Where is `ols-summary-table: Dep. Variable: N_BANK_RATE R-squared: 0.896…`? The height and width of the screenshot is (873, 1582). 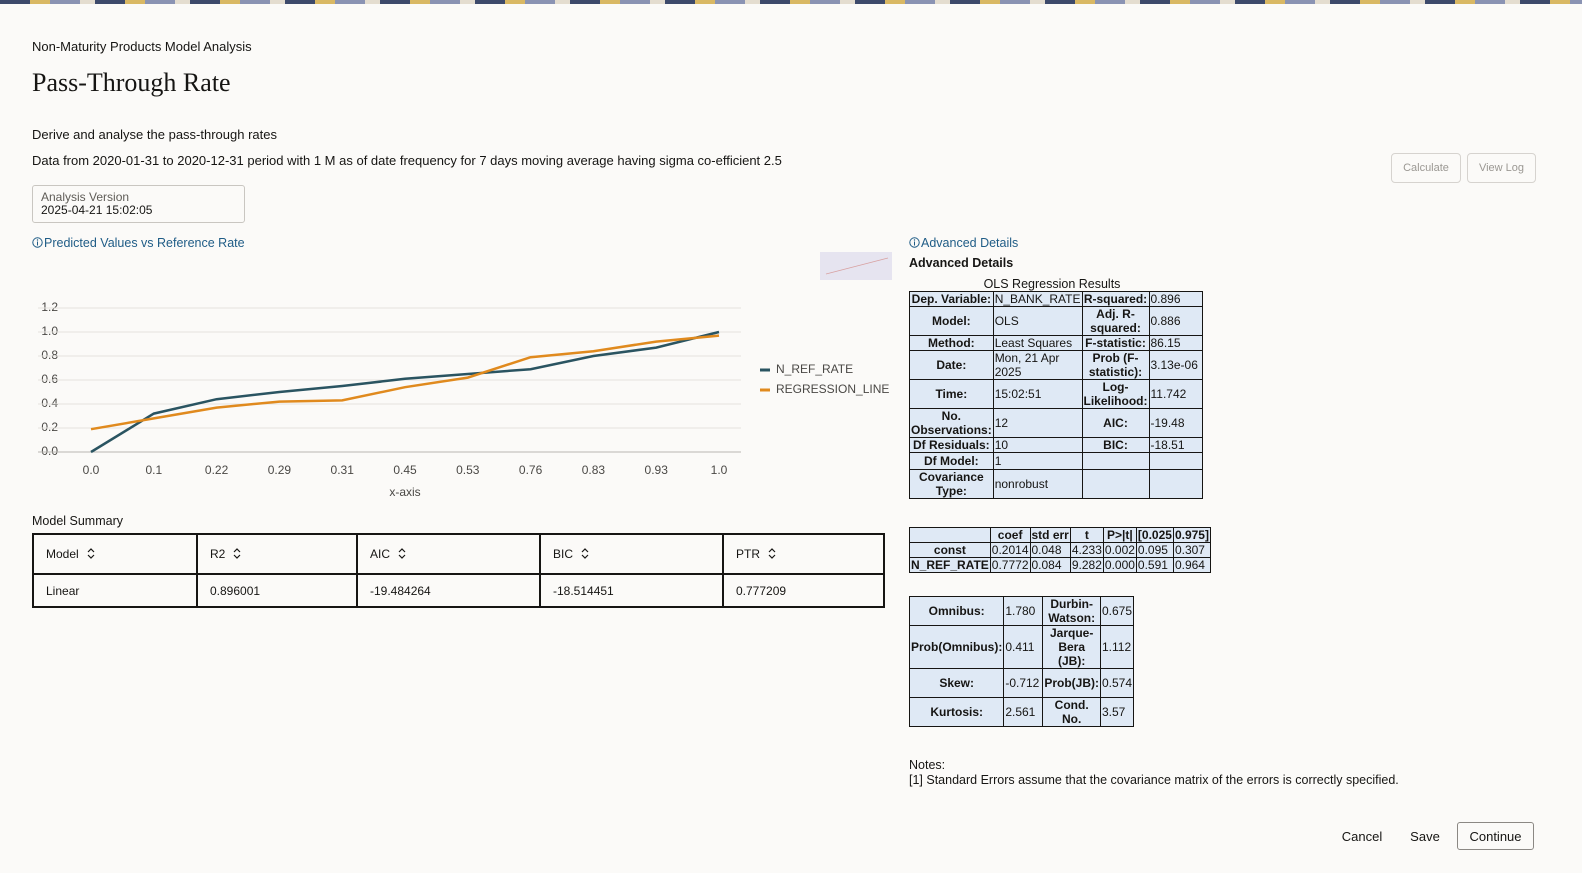
ols-summary-table: Dep. Variable: N_BANK_RATE R-squared: 0.896… is located at coordinates (1056, 395).